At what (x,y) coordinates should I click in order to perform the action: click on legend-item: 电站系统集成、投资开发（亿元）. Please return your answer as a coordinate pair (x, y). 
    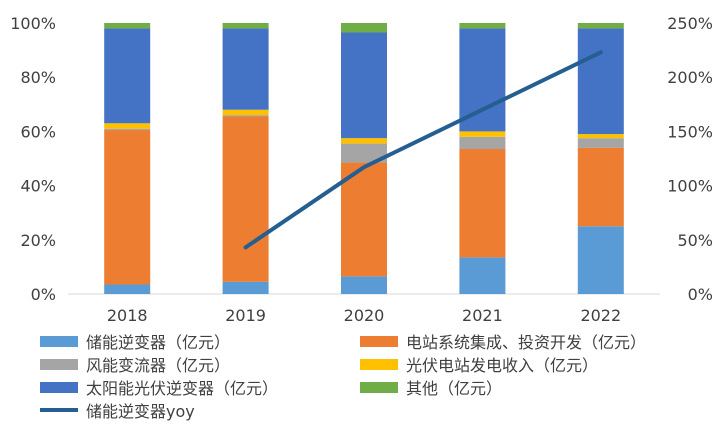
    Looking at the image, I should click on (503, 341).